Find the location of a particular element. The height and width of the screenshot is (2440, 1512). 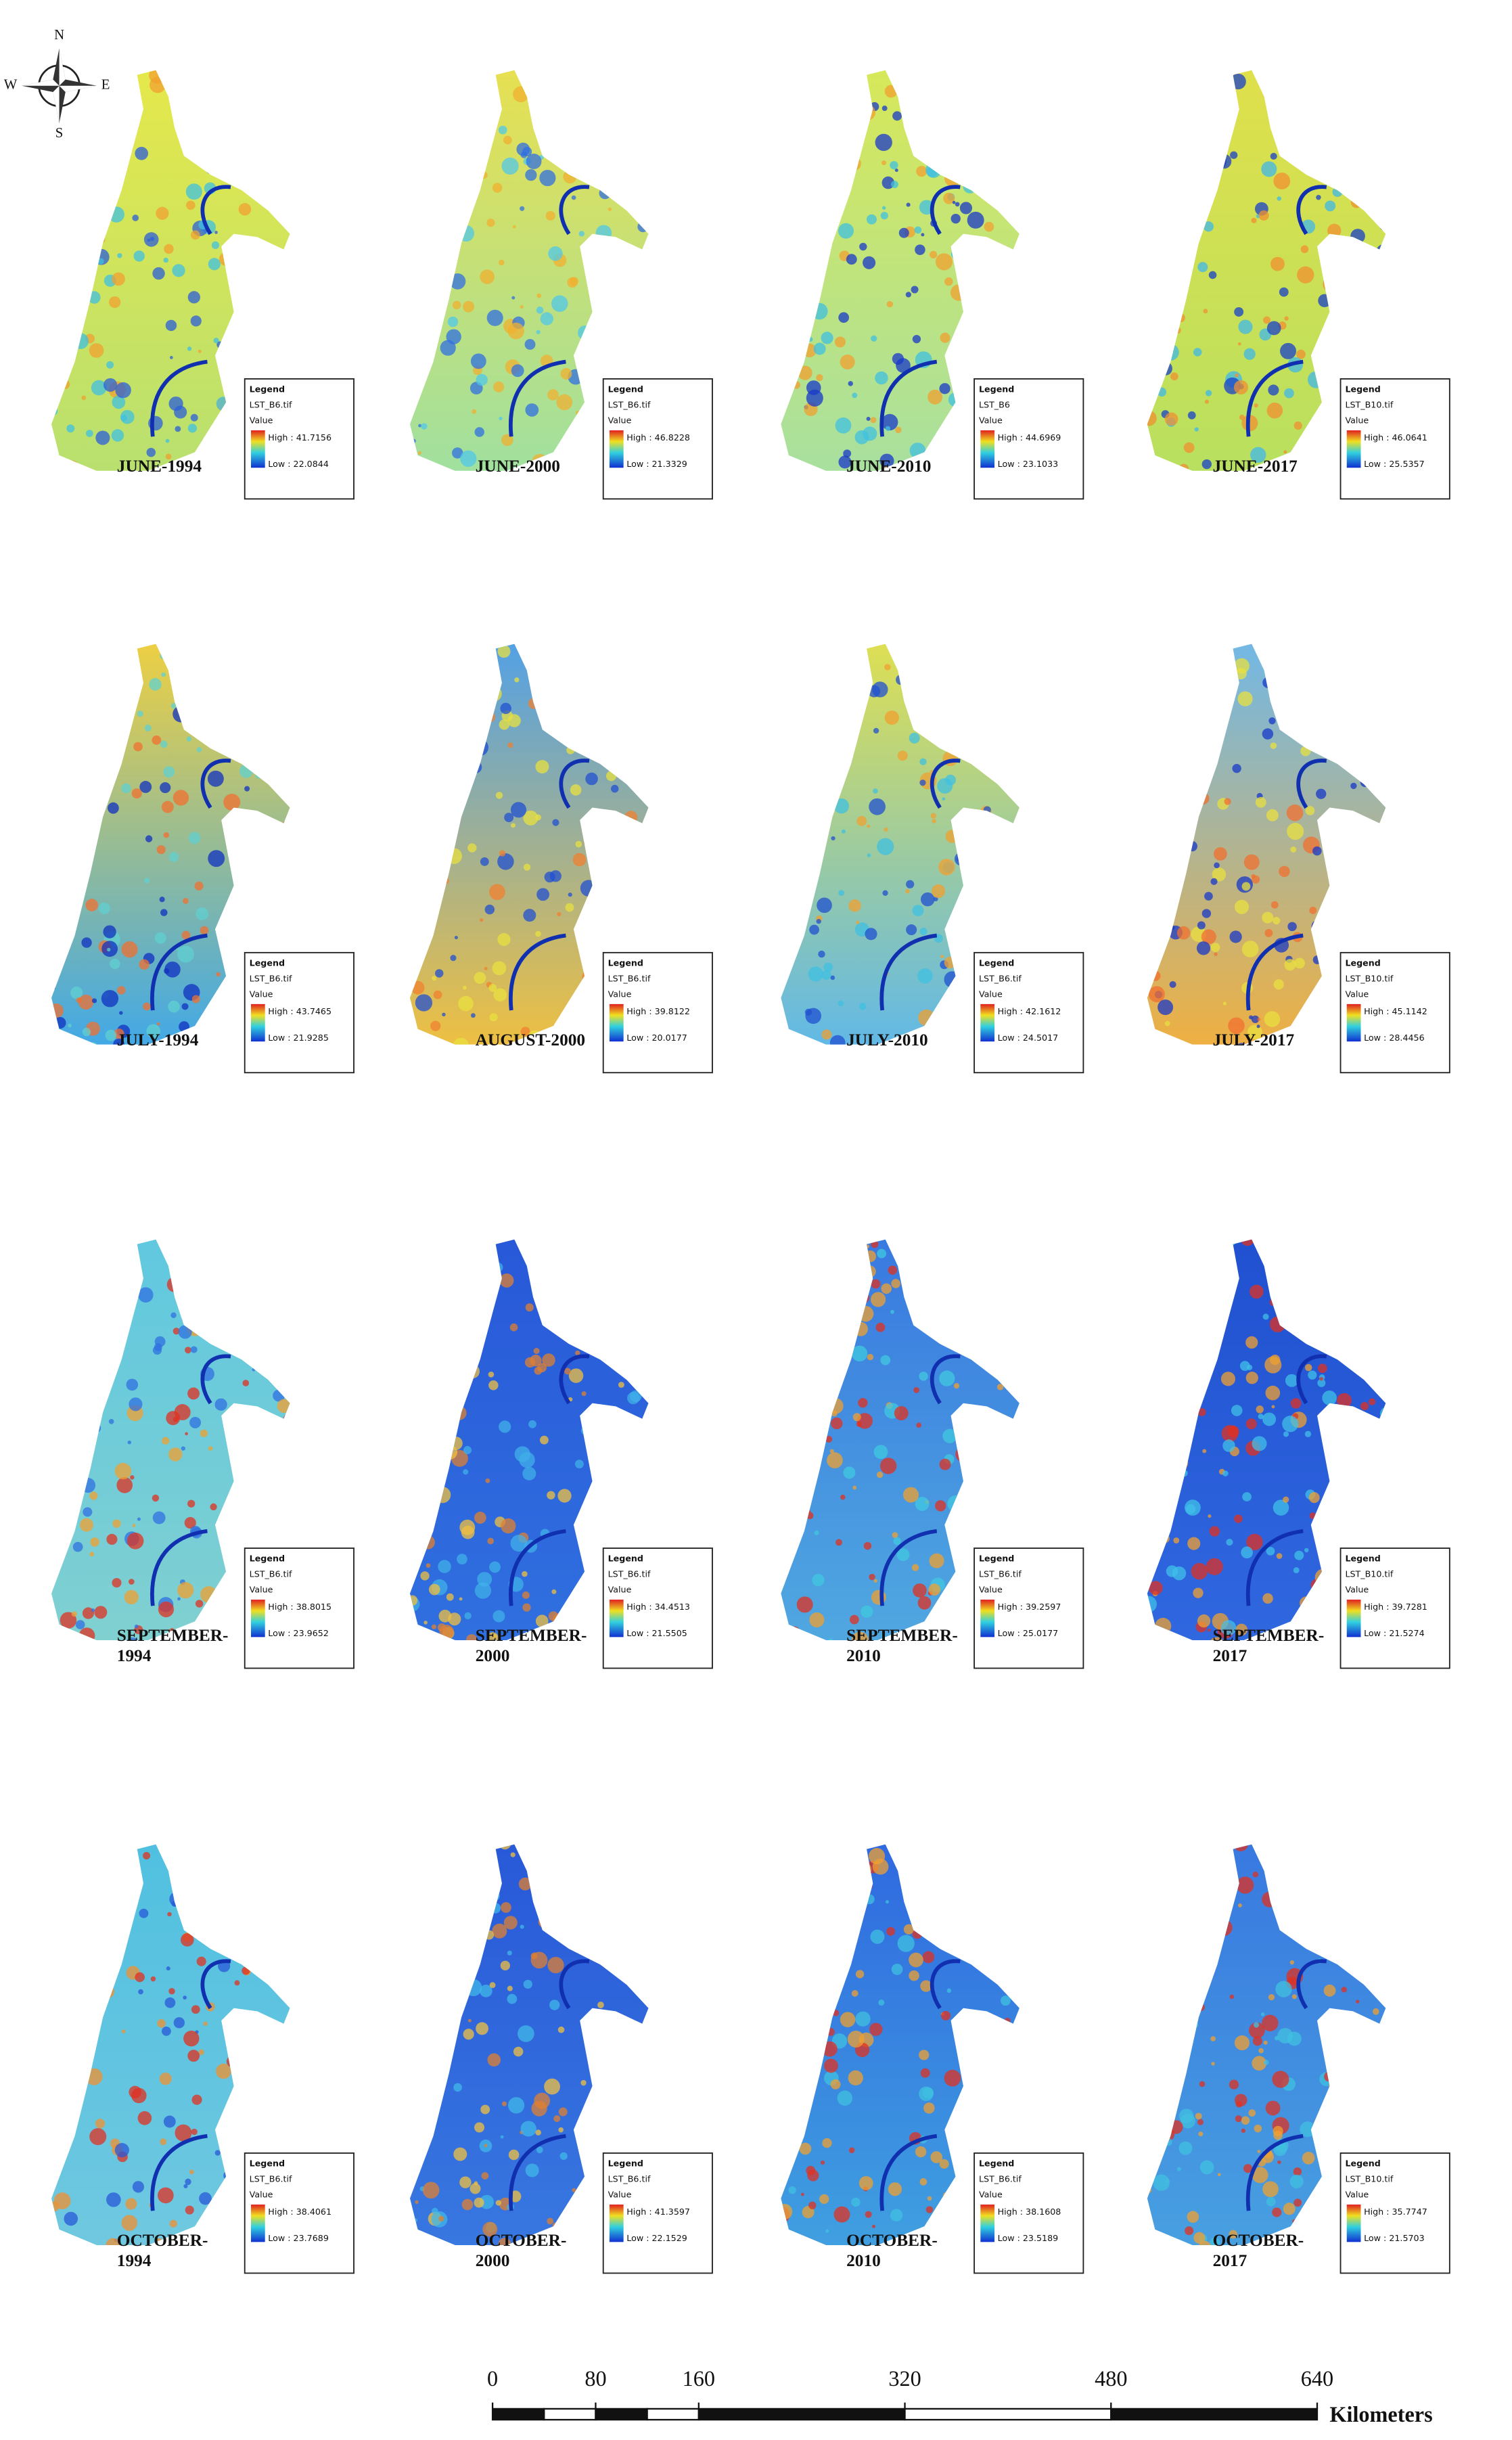

scale-segment is located at coordinates (1215, 2414).